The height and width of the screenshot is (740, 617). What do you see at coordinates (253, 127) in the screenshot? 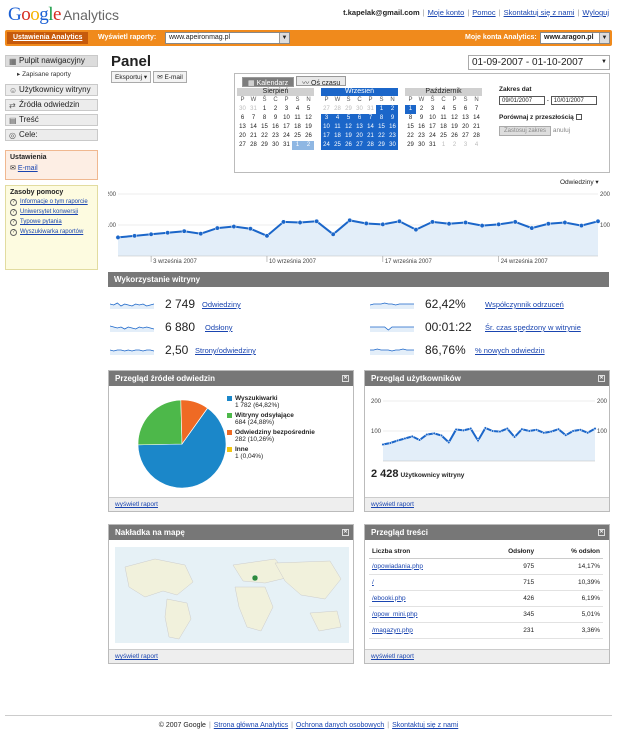
I see `calendar-day: 14` at bounding box center [253, 127].